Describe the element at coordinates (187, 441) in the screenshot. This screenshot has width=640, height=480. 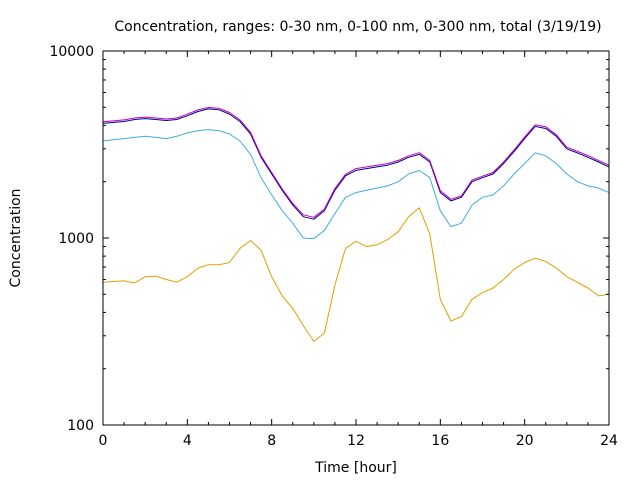
I see `x-tick-label: 4` at that location.